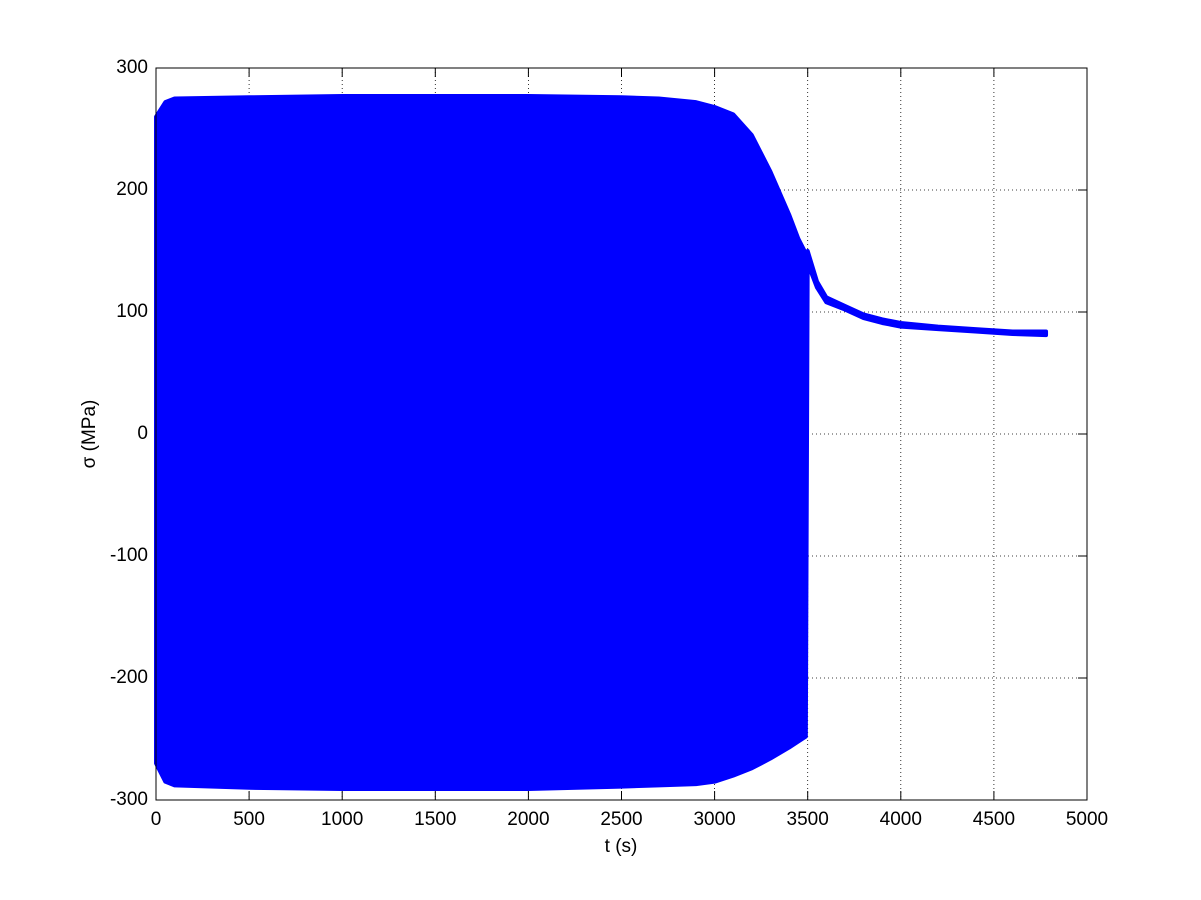  I want to click on y-tick-label: 100, so click(132, 311).